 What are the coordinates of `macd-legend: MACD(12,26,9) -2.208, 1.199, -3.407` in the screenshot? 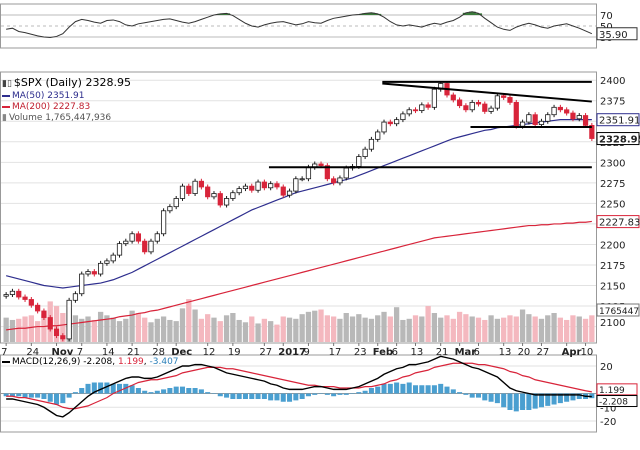 It's located at (90, 362).